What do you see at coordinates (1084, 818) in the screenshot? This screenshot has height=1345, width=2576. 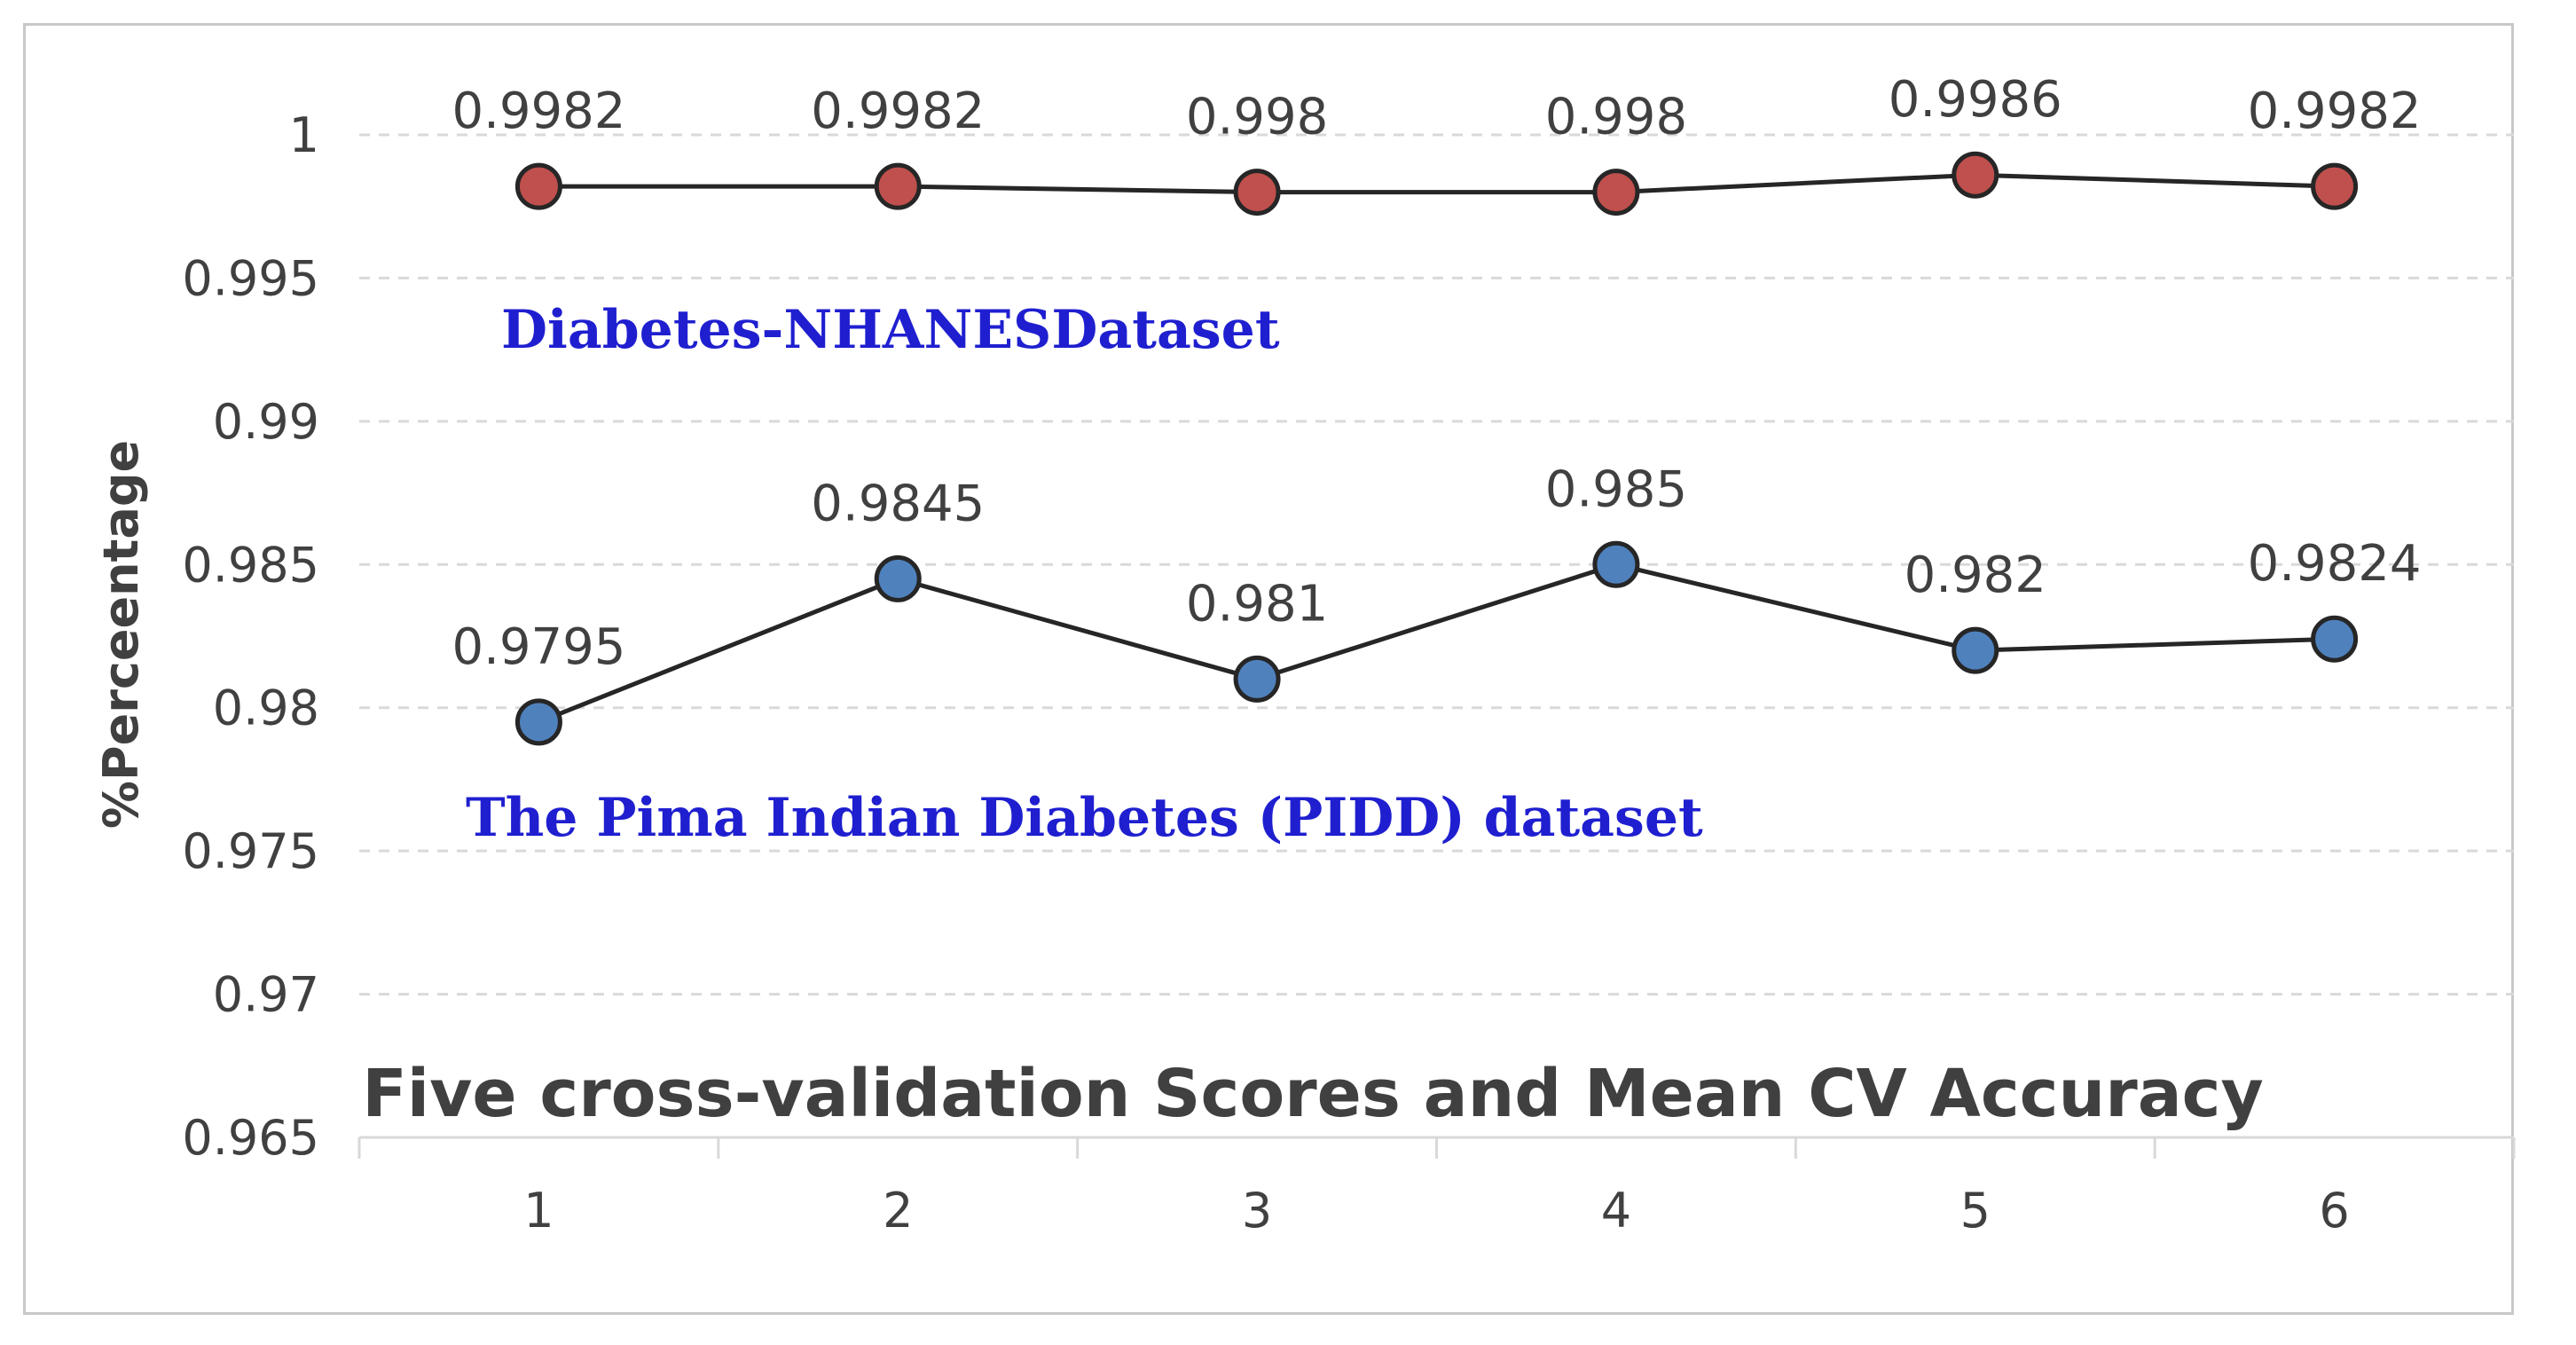 I see `series-annotation-pidd: The Pima Indian Diabetes (PIDD) dataset` at bounding box center [1084, 818].